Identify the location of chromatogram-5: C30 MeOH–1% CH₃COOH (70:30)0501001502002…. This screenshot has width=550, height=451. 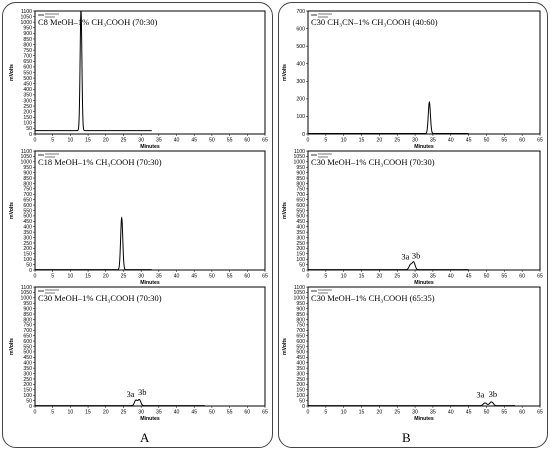
(138, 353).